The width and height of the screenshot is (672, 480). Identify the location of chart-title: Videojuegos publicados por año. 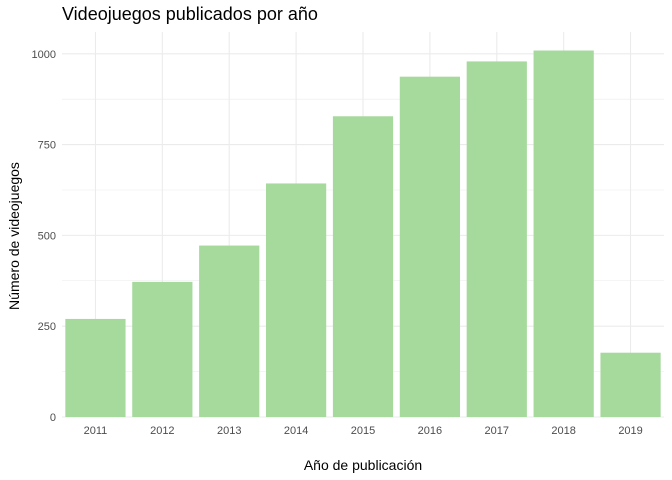
(190, 14).